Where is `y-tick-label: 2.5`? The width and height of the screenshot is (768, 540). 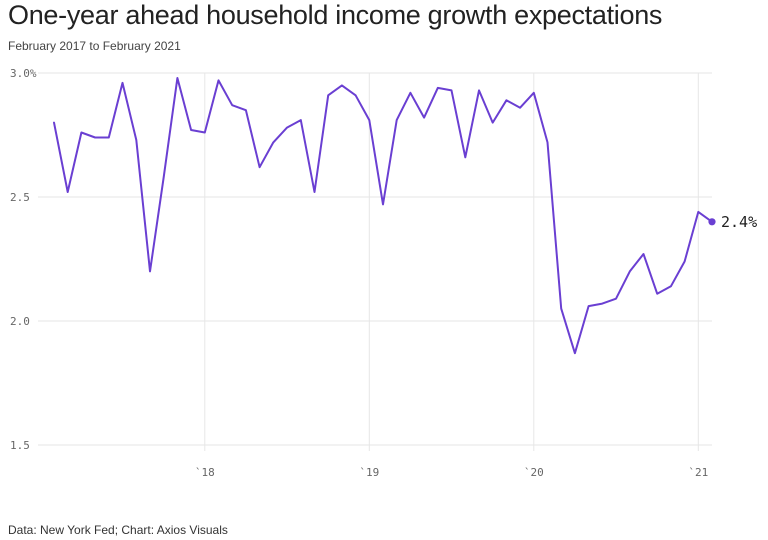
y-tick-label: 2.5 is located at coordinates (20, 197).